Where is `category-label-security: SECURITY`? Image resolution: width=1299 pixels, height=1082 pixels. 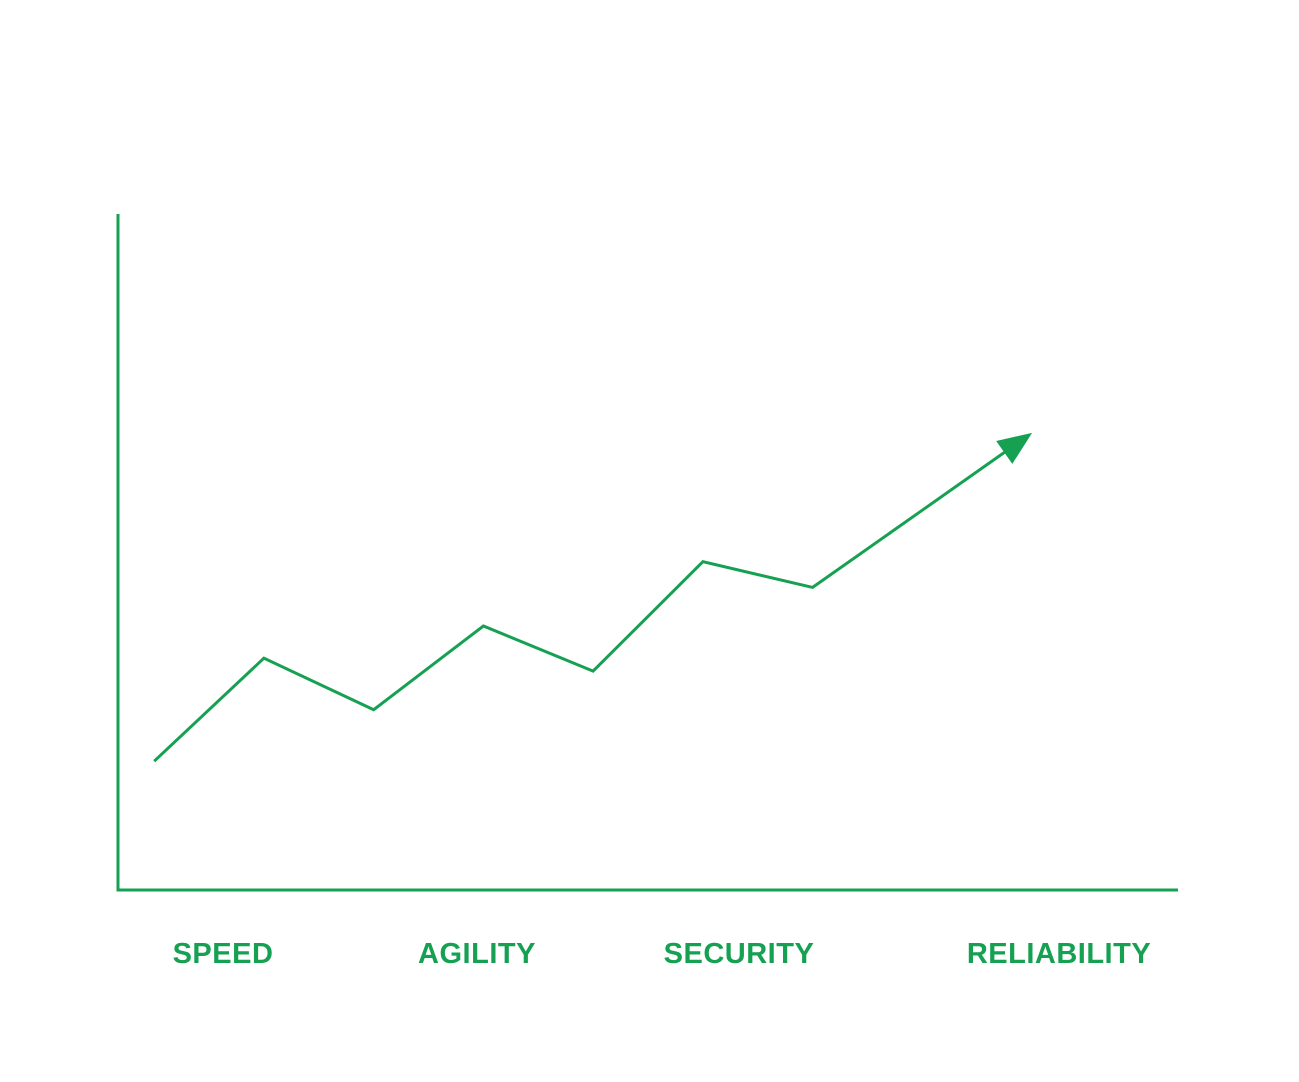 category-label-security: SECURITY is located at coordinates (739, 954).